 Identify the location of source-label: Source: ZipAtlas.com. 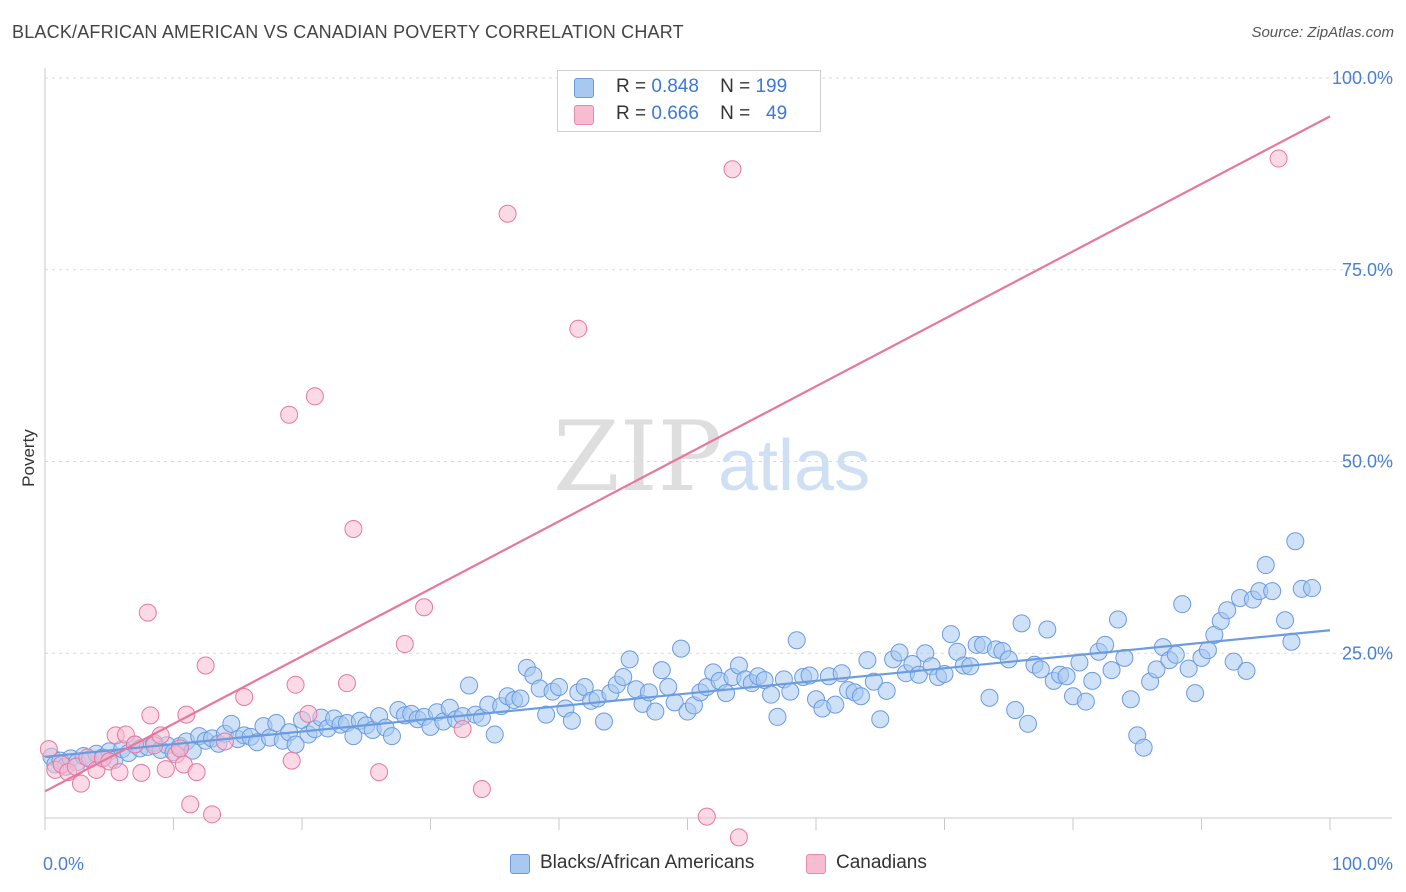
(1322, 32).